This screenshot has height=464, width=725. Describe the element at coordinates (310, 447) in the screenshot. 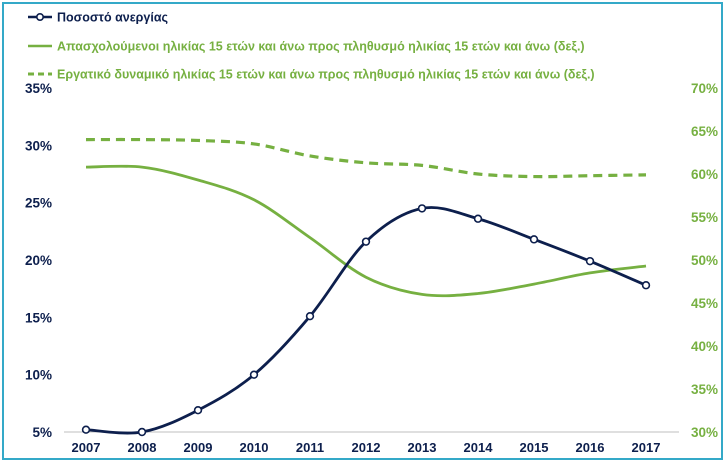

I see `x-tick-label: 2011` at that location.